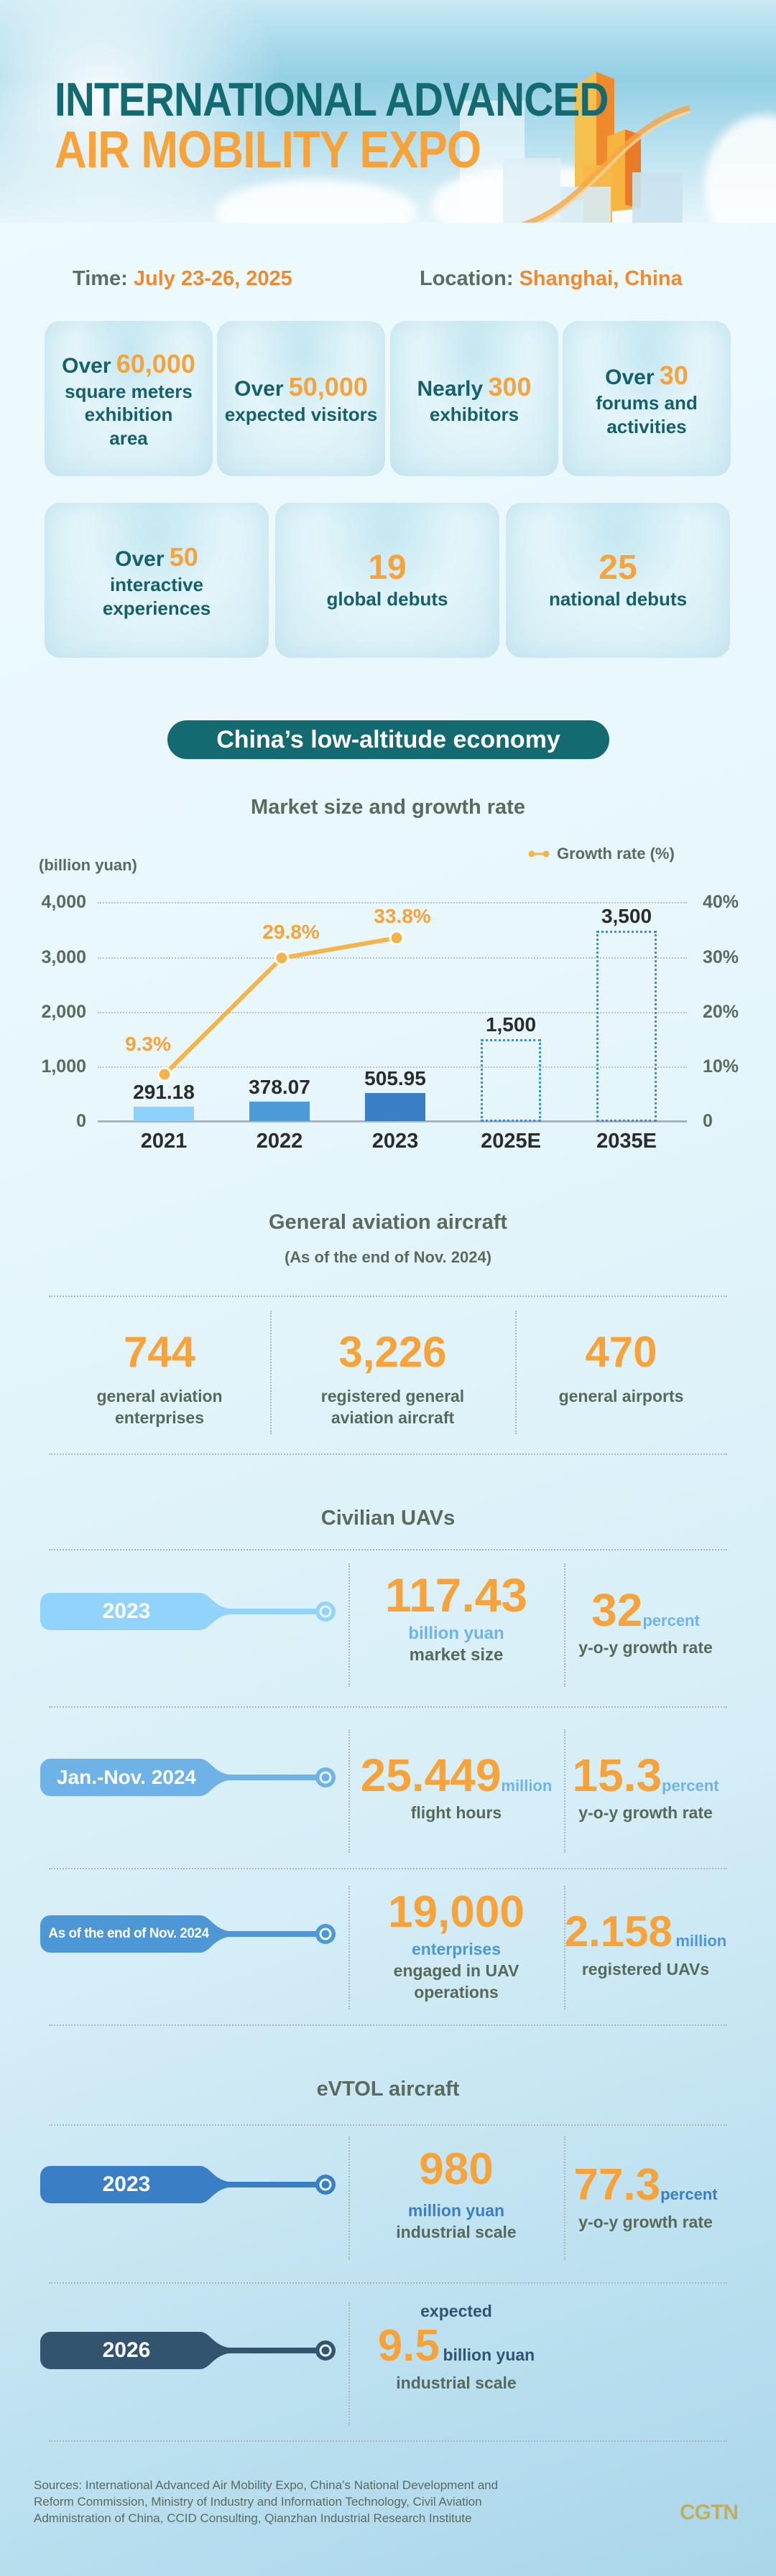 The width and height of the screenshot is (776, 2576). Describe the element at coordinates (601, 278) in the screenshot. I see `location-value: Shanghai, China` at that location.